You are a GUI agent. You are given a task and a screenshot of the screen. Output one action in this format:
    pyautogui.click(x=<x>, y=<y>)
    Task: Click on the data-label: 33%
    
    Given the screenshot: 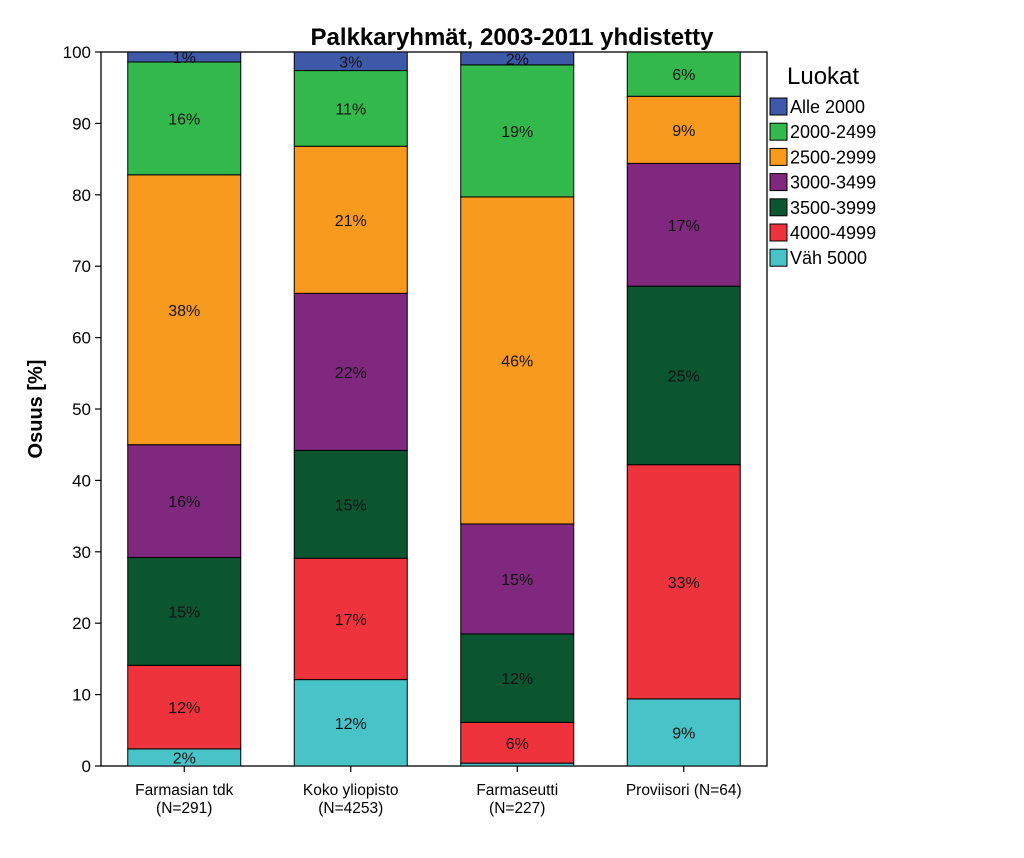 What is the action you would take?
    pyautogui.click(x=684, y=583)
    